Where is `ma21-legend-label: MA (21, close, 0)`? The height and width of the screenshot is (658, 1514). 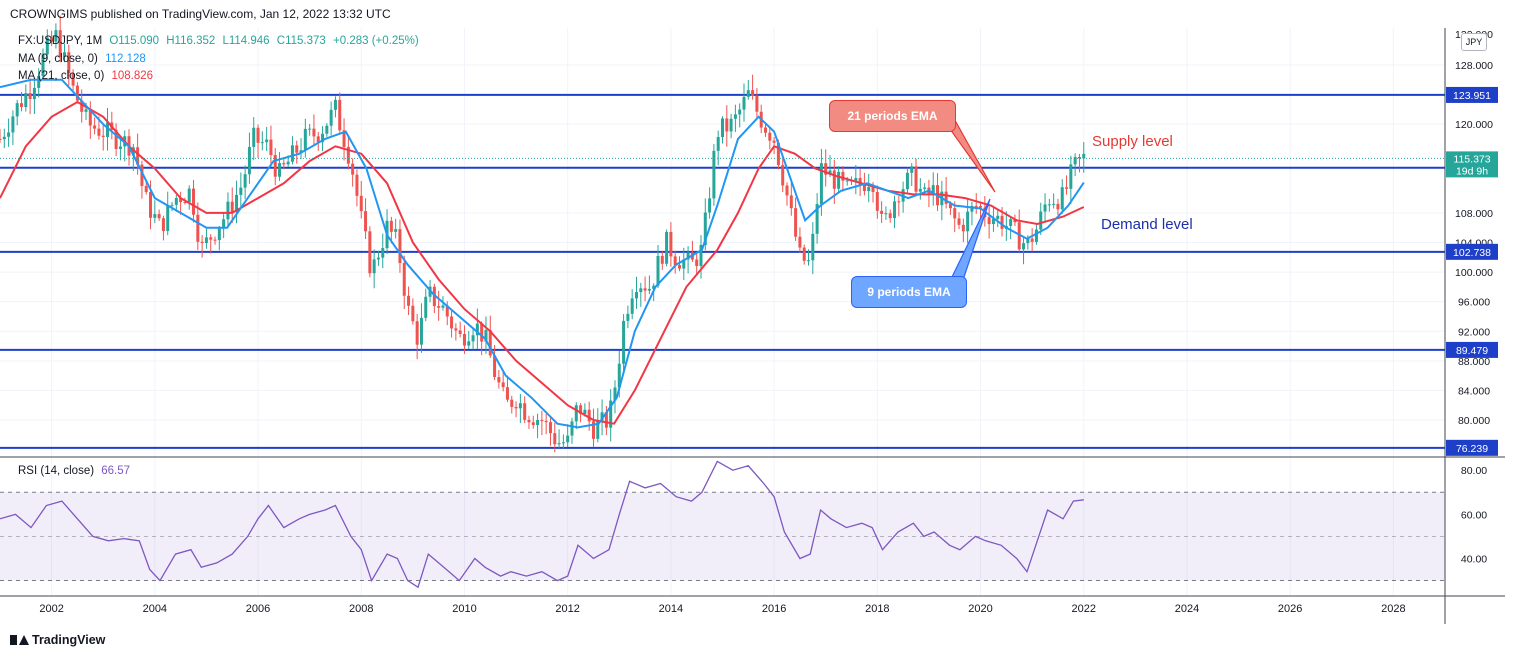 ma21-legend-label: MA (21, close, 0) is located at coordinates (61, 76).